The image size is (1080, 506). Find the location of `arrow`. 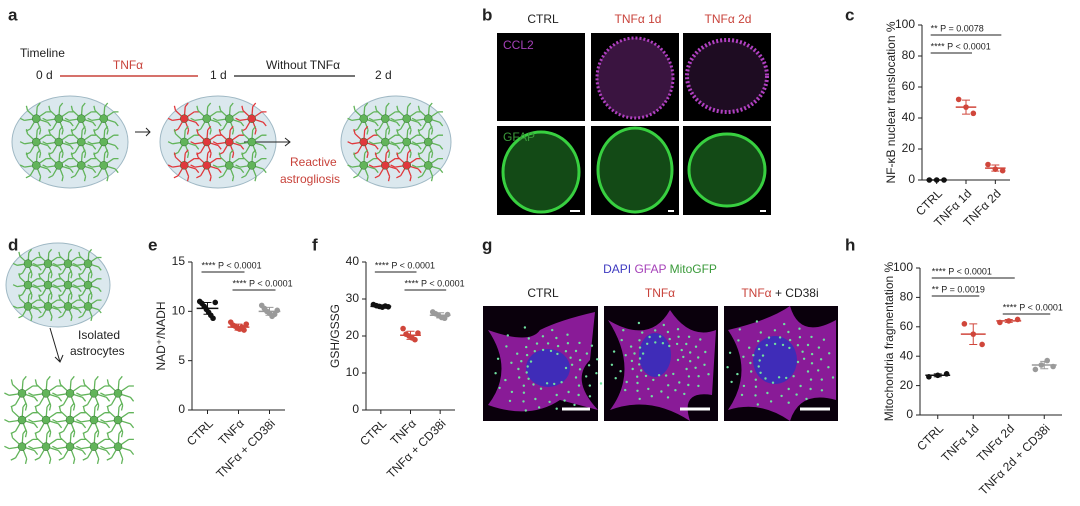

arrow is located at coordinates (143, 132).